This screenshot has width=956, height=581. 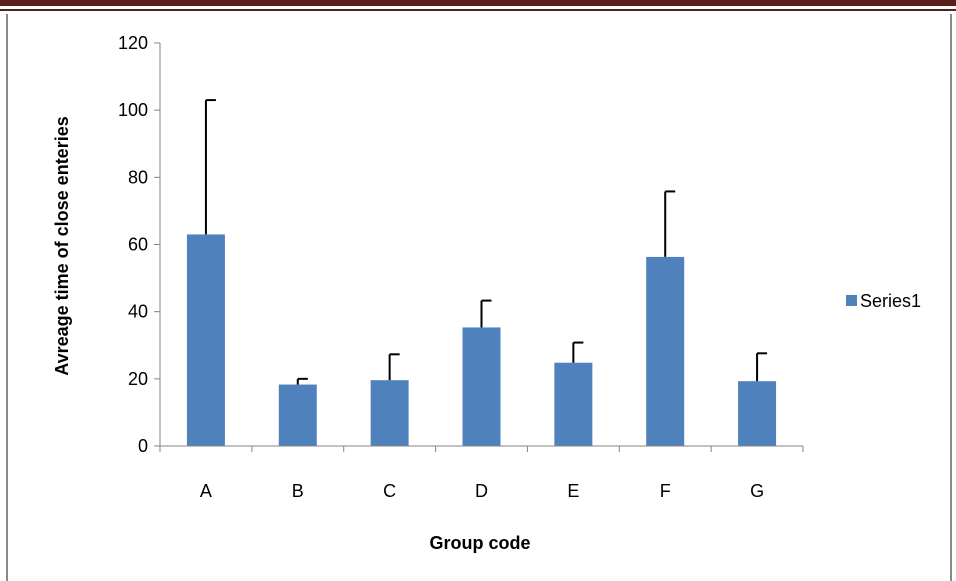 I want to click on bar-c, so click(x=389, y=413).